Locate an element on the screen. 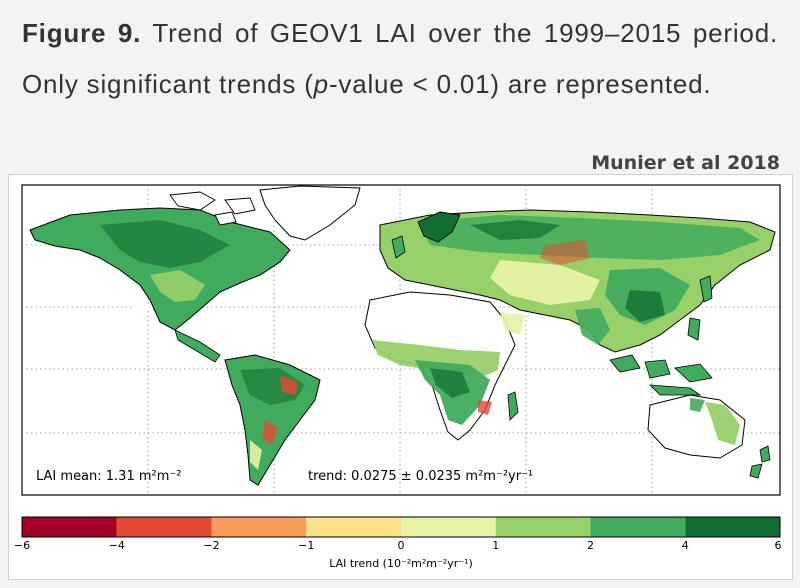 This screenshot has width=800, height=588. south-america is located at coordinates (272, 420).